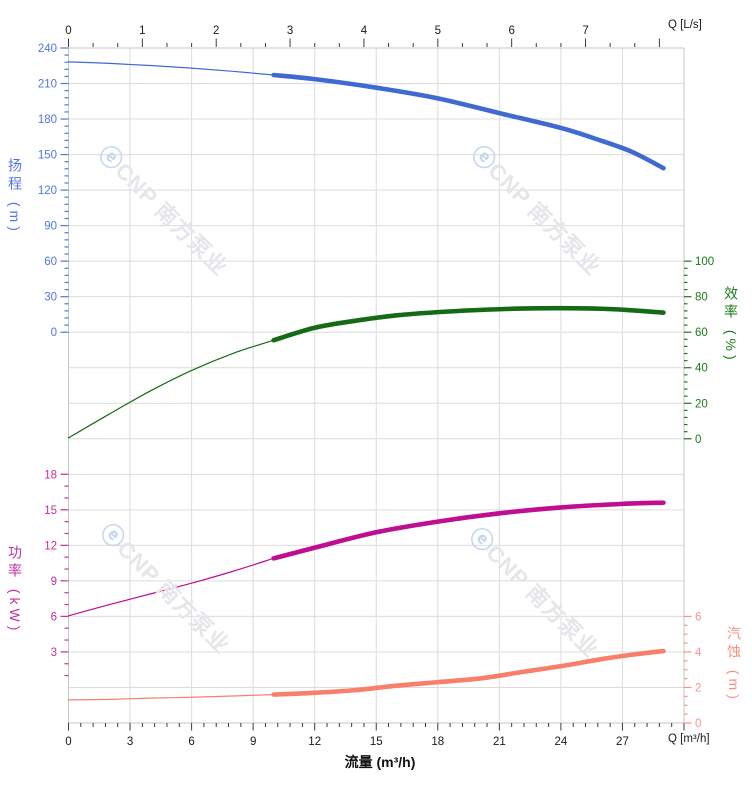  I want to click on svg-text: 210, so click(47, 85).